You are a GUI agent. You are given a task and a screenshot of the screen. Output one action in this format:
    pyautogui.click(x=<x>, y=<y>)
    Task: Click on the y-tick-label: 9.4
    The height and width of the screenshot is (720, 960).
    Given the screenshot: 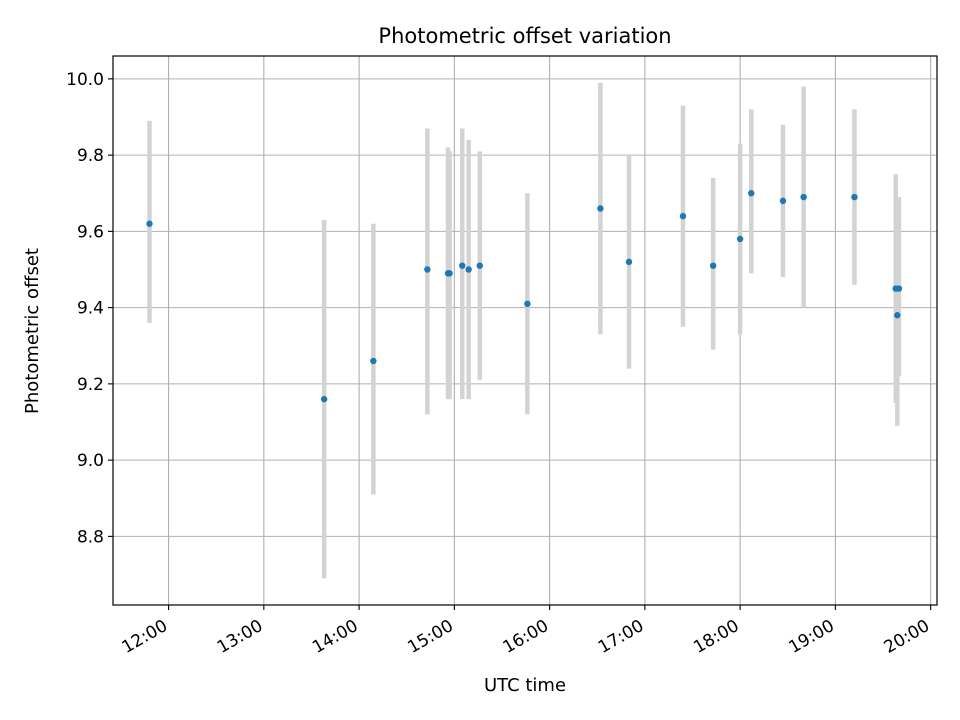 What is the action you would take?
    pyautogui.click(x=90, y=309)
    